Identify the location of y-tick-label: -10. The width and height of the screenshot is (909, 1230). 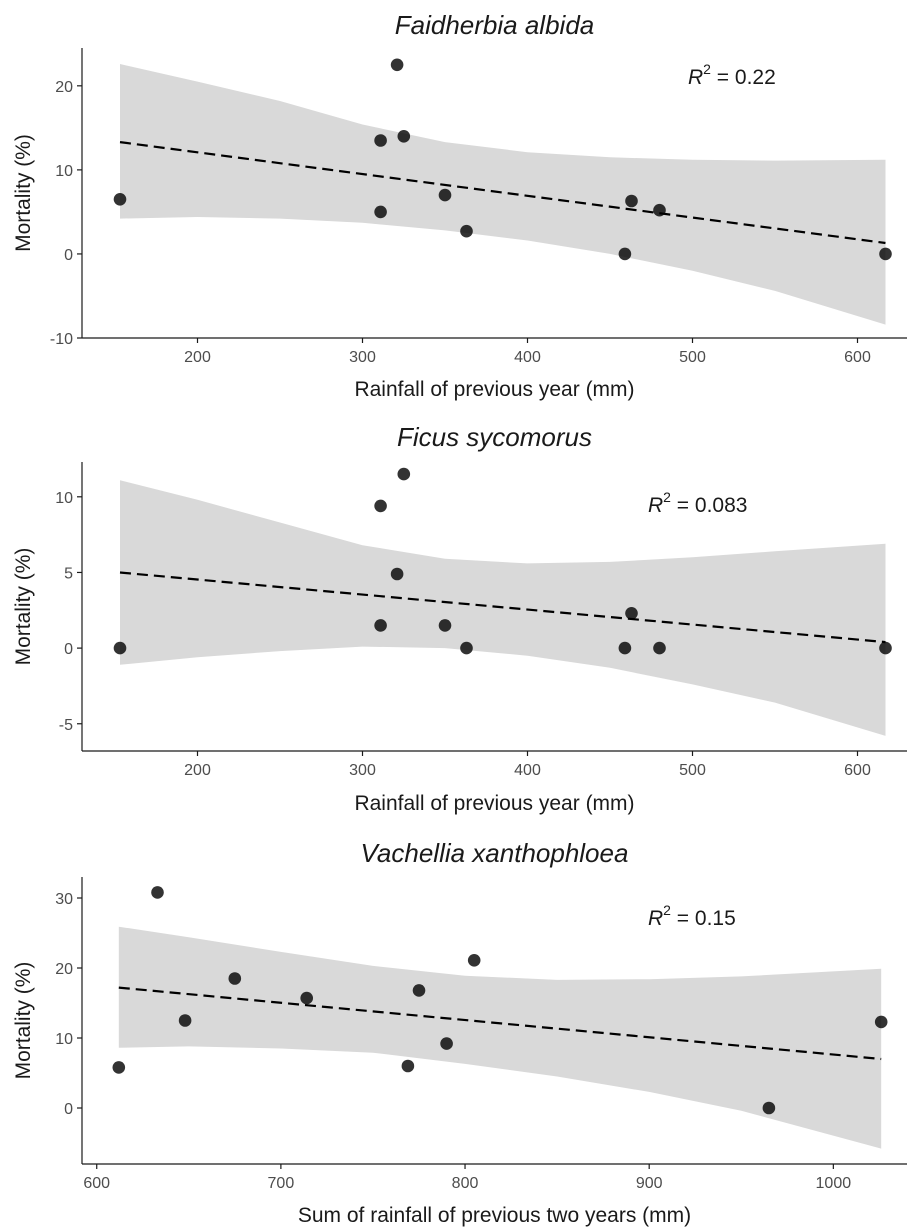
(61, 339).